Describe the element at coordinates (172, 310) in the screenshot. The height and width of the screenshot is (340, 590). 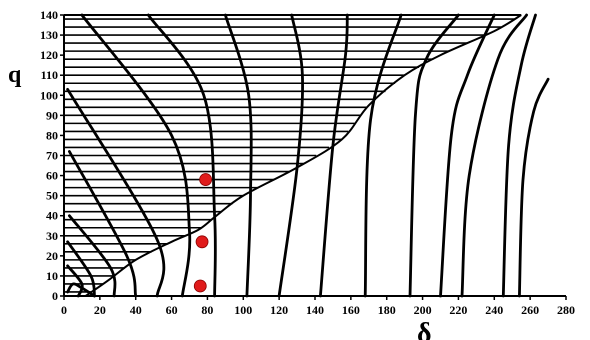
I see `x-tick-label-60: 60` at that location.